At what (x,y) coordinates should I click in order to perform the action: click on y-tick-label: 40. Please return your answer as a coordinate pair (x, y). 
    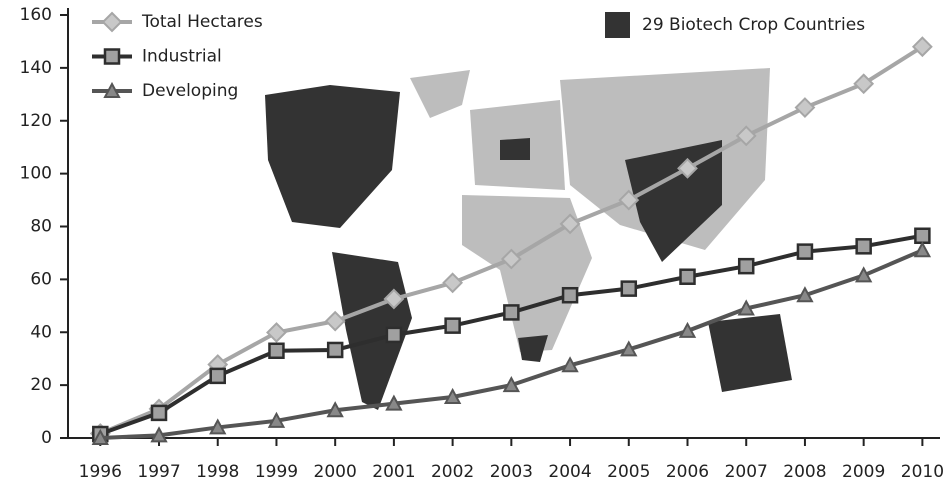
    Looking at the image, I should click on (41, 332).